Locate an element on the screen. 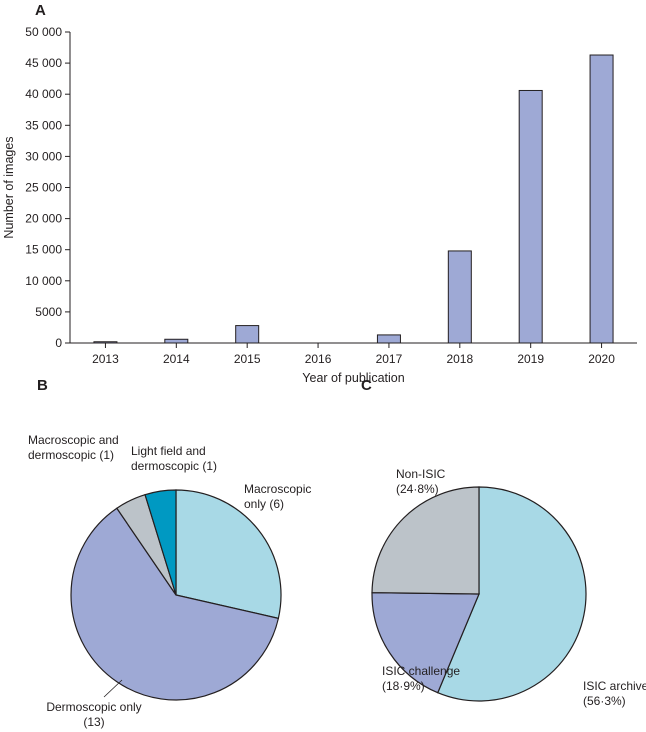 The width and height of the screenshot is (646, 732). pie-label: Dermoscopic only (13) is located at coordinates (93, 714).